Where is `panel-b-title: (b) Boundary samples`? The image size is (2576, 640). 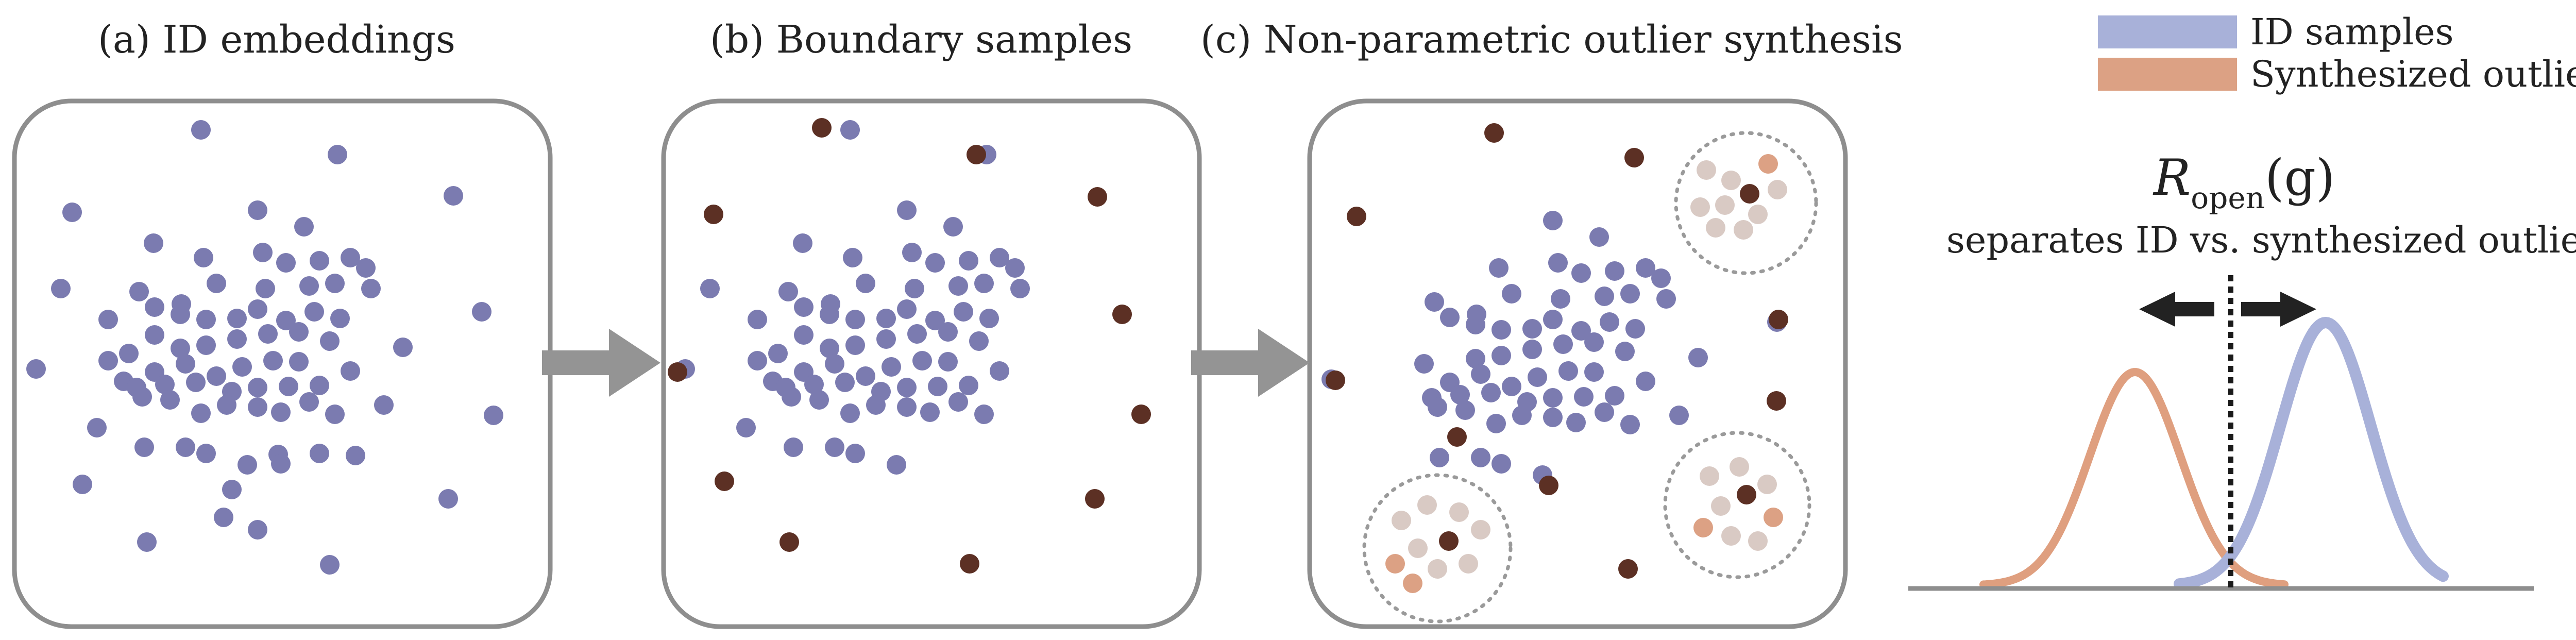 panel-b-title: (b) Boundary samples is located at coordinates (921, 40).